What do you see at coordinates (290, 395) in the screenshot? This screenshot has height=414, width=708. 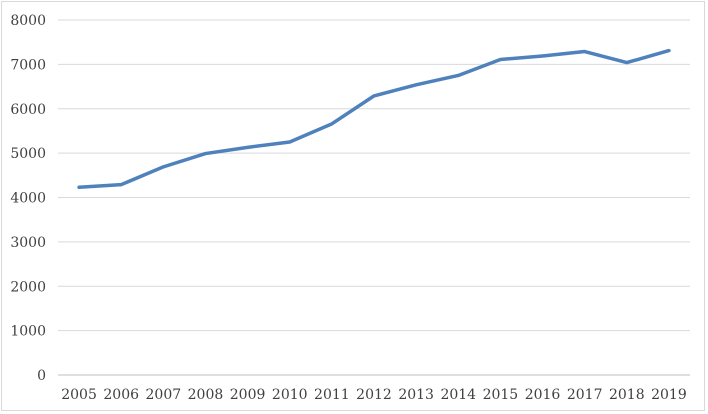 I see `x-tick-label: 2010` at bounding box center [290, 395].